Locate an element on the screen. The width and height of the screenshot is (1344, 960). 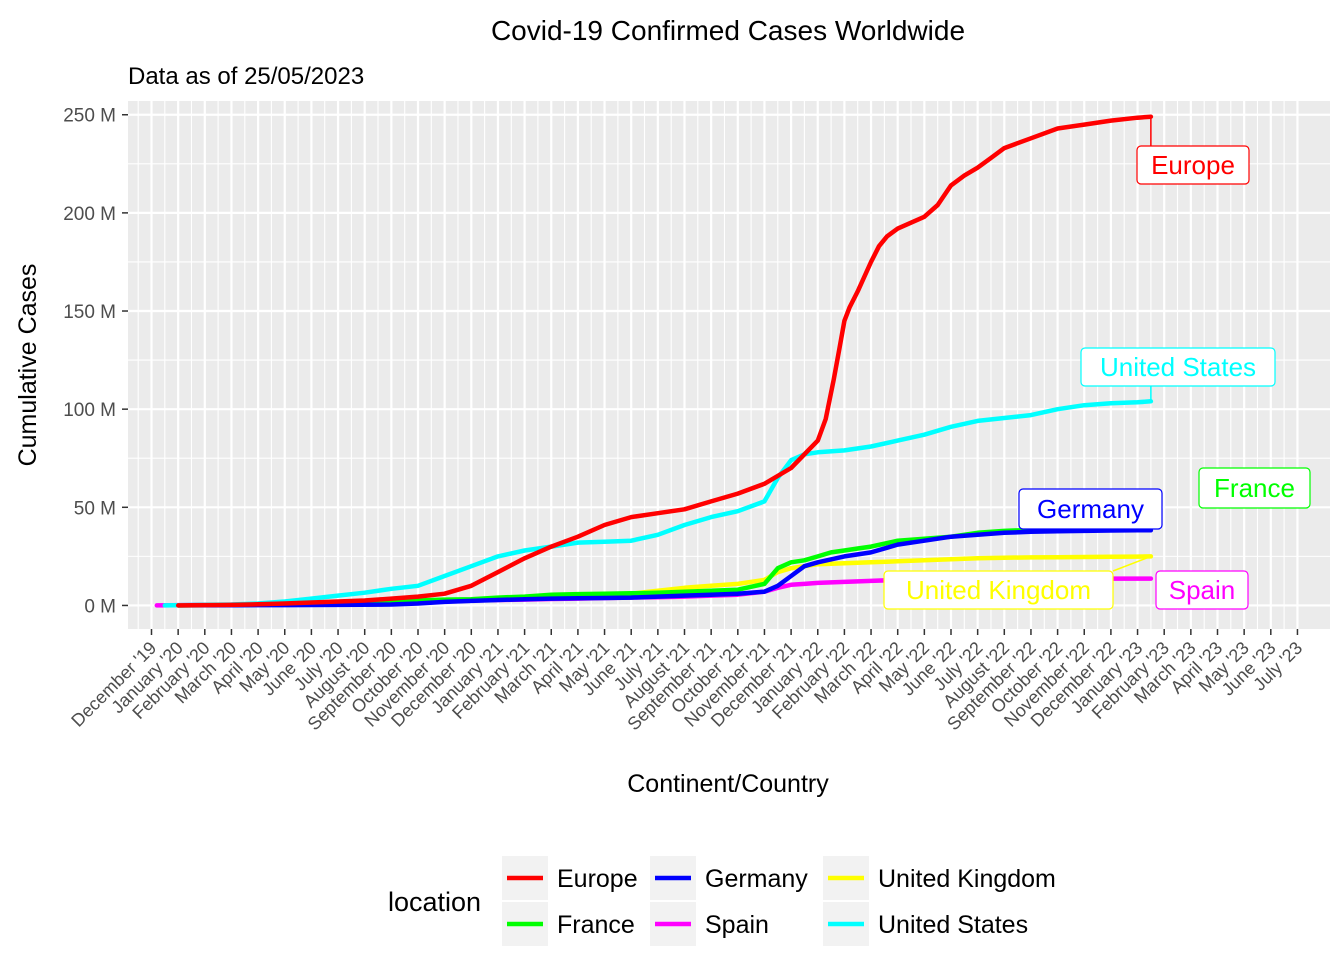
y-tick-label: 250 M is located at coordinates (89, 116).